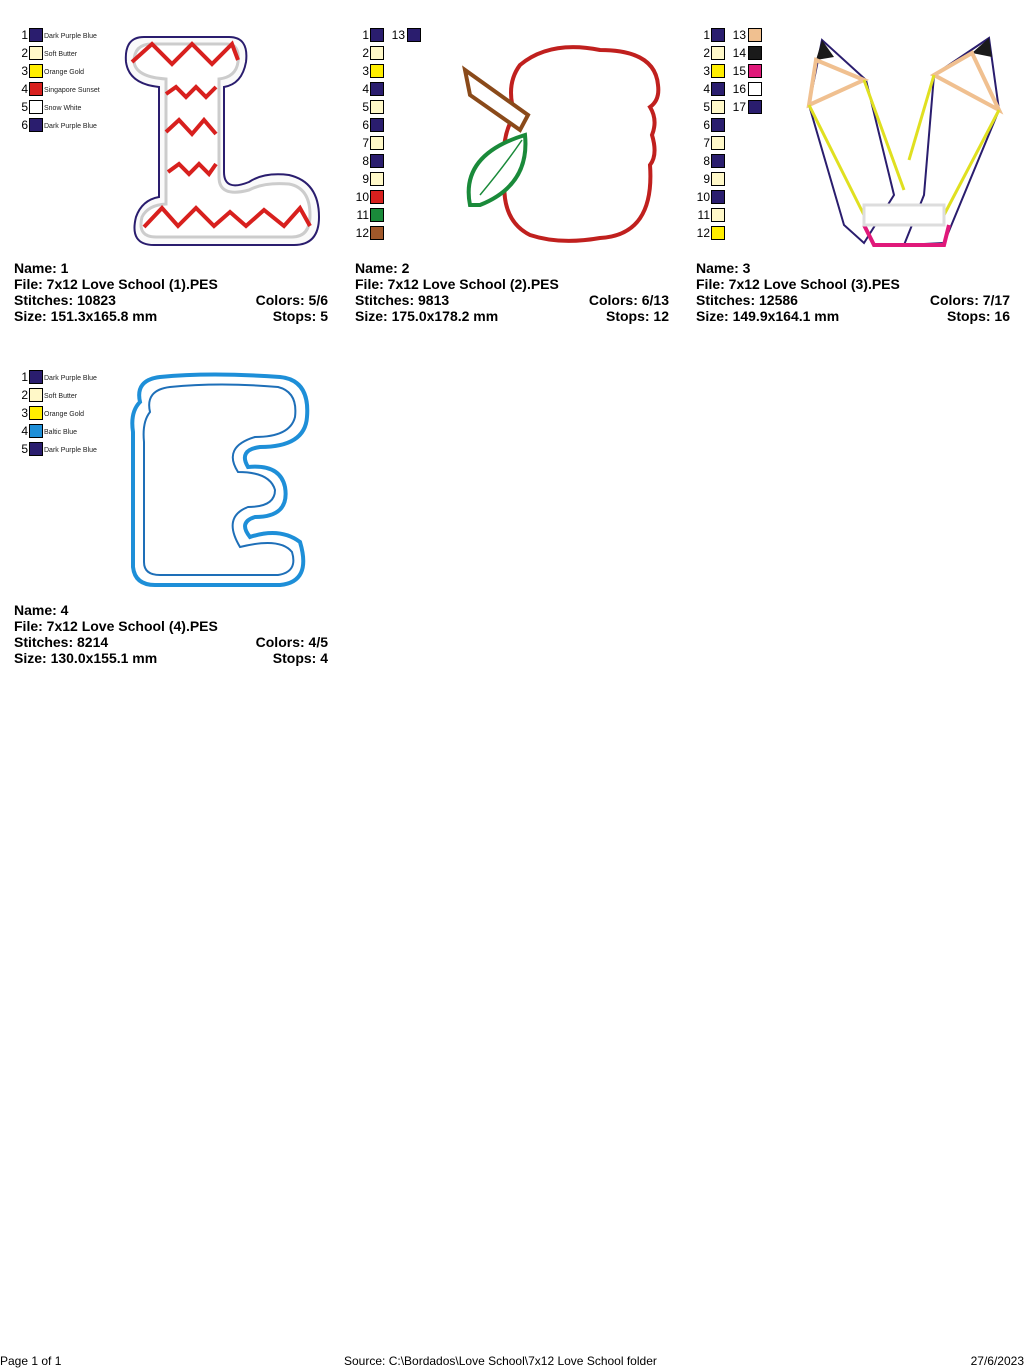 This screenshot has width=1024, height=1370. I want to click on stitch-count: Stitches: 12586, so click(747, 300).